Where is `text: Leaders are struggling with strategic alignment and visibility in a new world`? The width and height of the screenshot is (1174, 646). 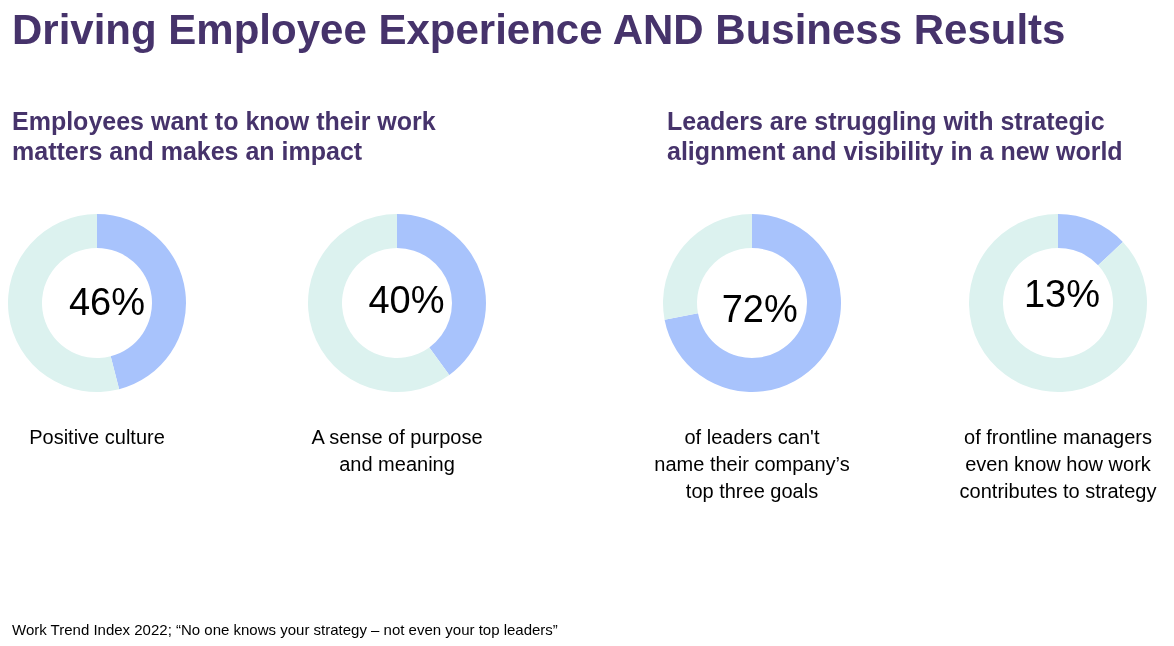 text: Leaders are struggling with strategic alignment and visibility in a new world is located at coordinates (895, 136).